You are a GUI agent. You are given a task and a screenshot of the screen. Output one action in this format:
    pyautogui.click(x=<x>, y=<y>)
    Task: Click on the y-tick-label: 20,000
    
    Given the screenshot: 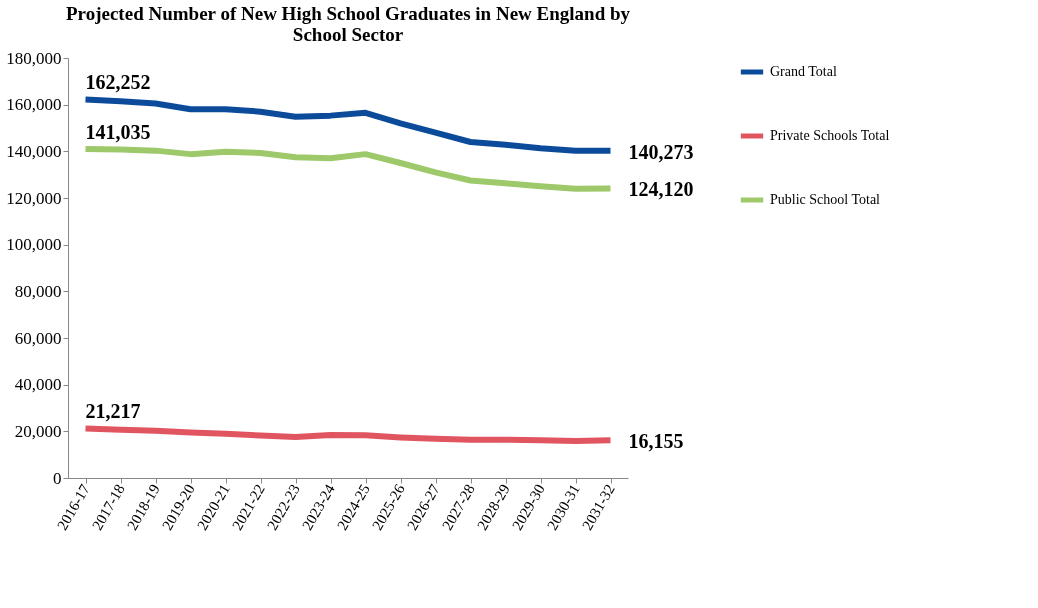 What is the action you would take?
    pyautogui.click(x=38, y=431)
    